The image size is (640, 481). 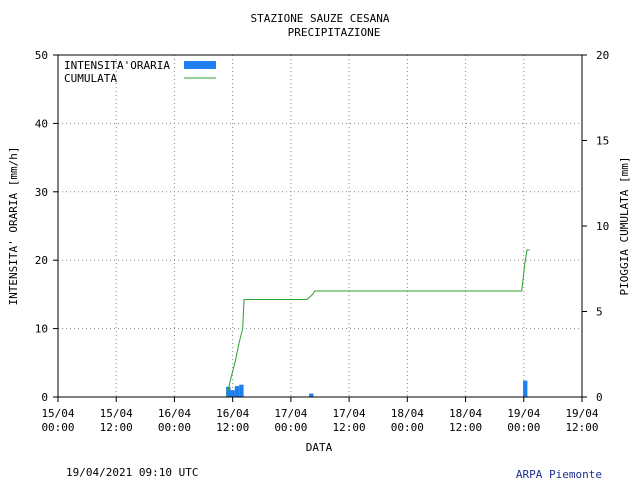 What do you see at coordinates (41, 123) in the screenshot?
I see `y-left-tick-label: 40` at bounding box center [41, 123].